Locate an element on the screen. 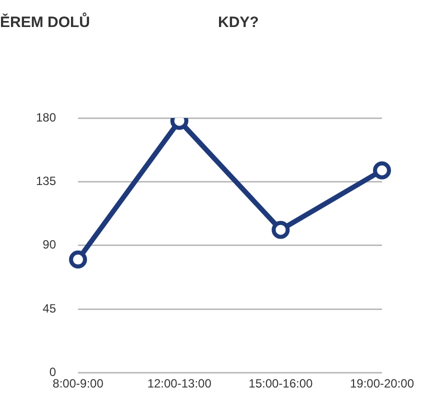 The height and width of the screenshot is (402, 422). chart-title: KDY? is located at coordinates (238, 22).